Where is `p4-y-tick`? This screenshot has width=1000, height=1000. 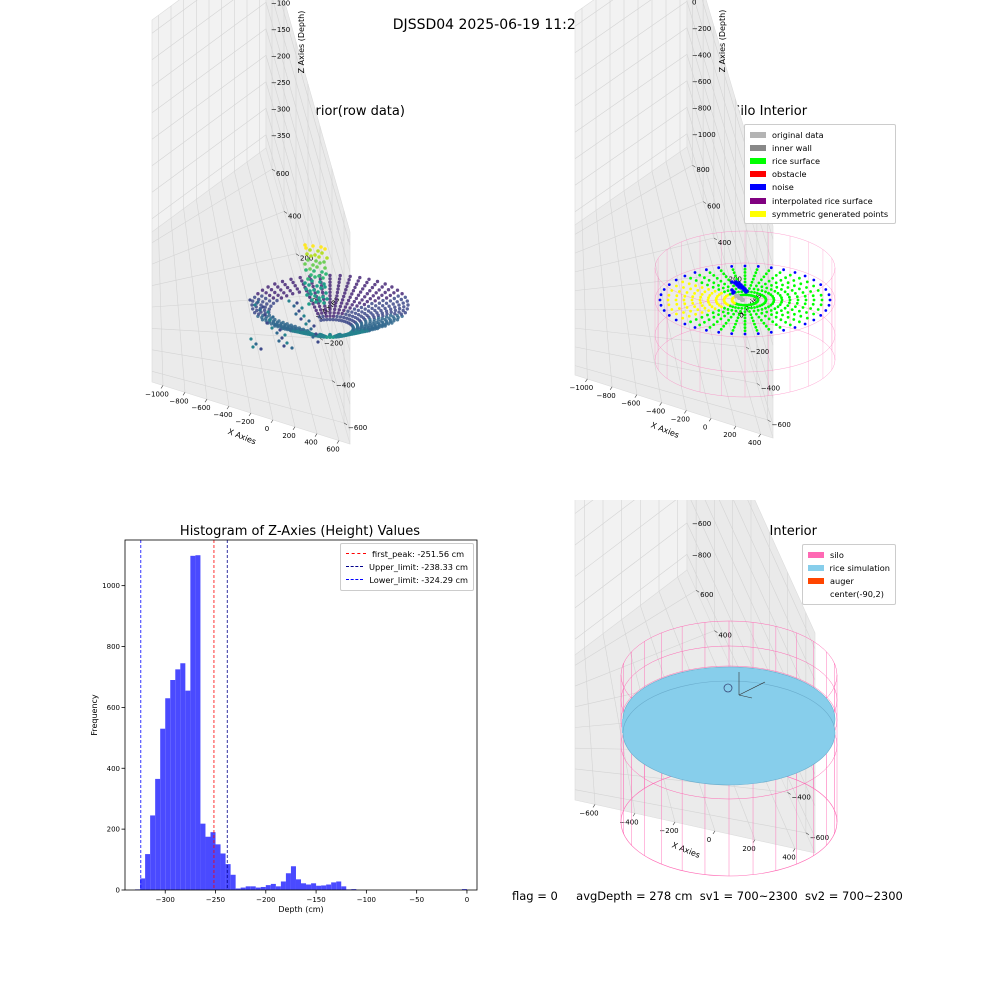 p4-y-tick is located at coordinates (789, 793).